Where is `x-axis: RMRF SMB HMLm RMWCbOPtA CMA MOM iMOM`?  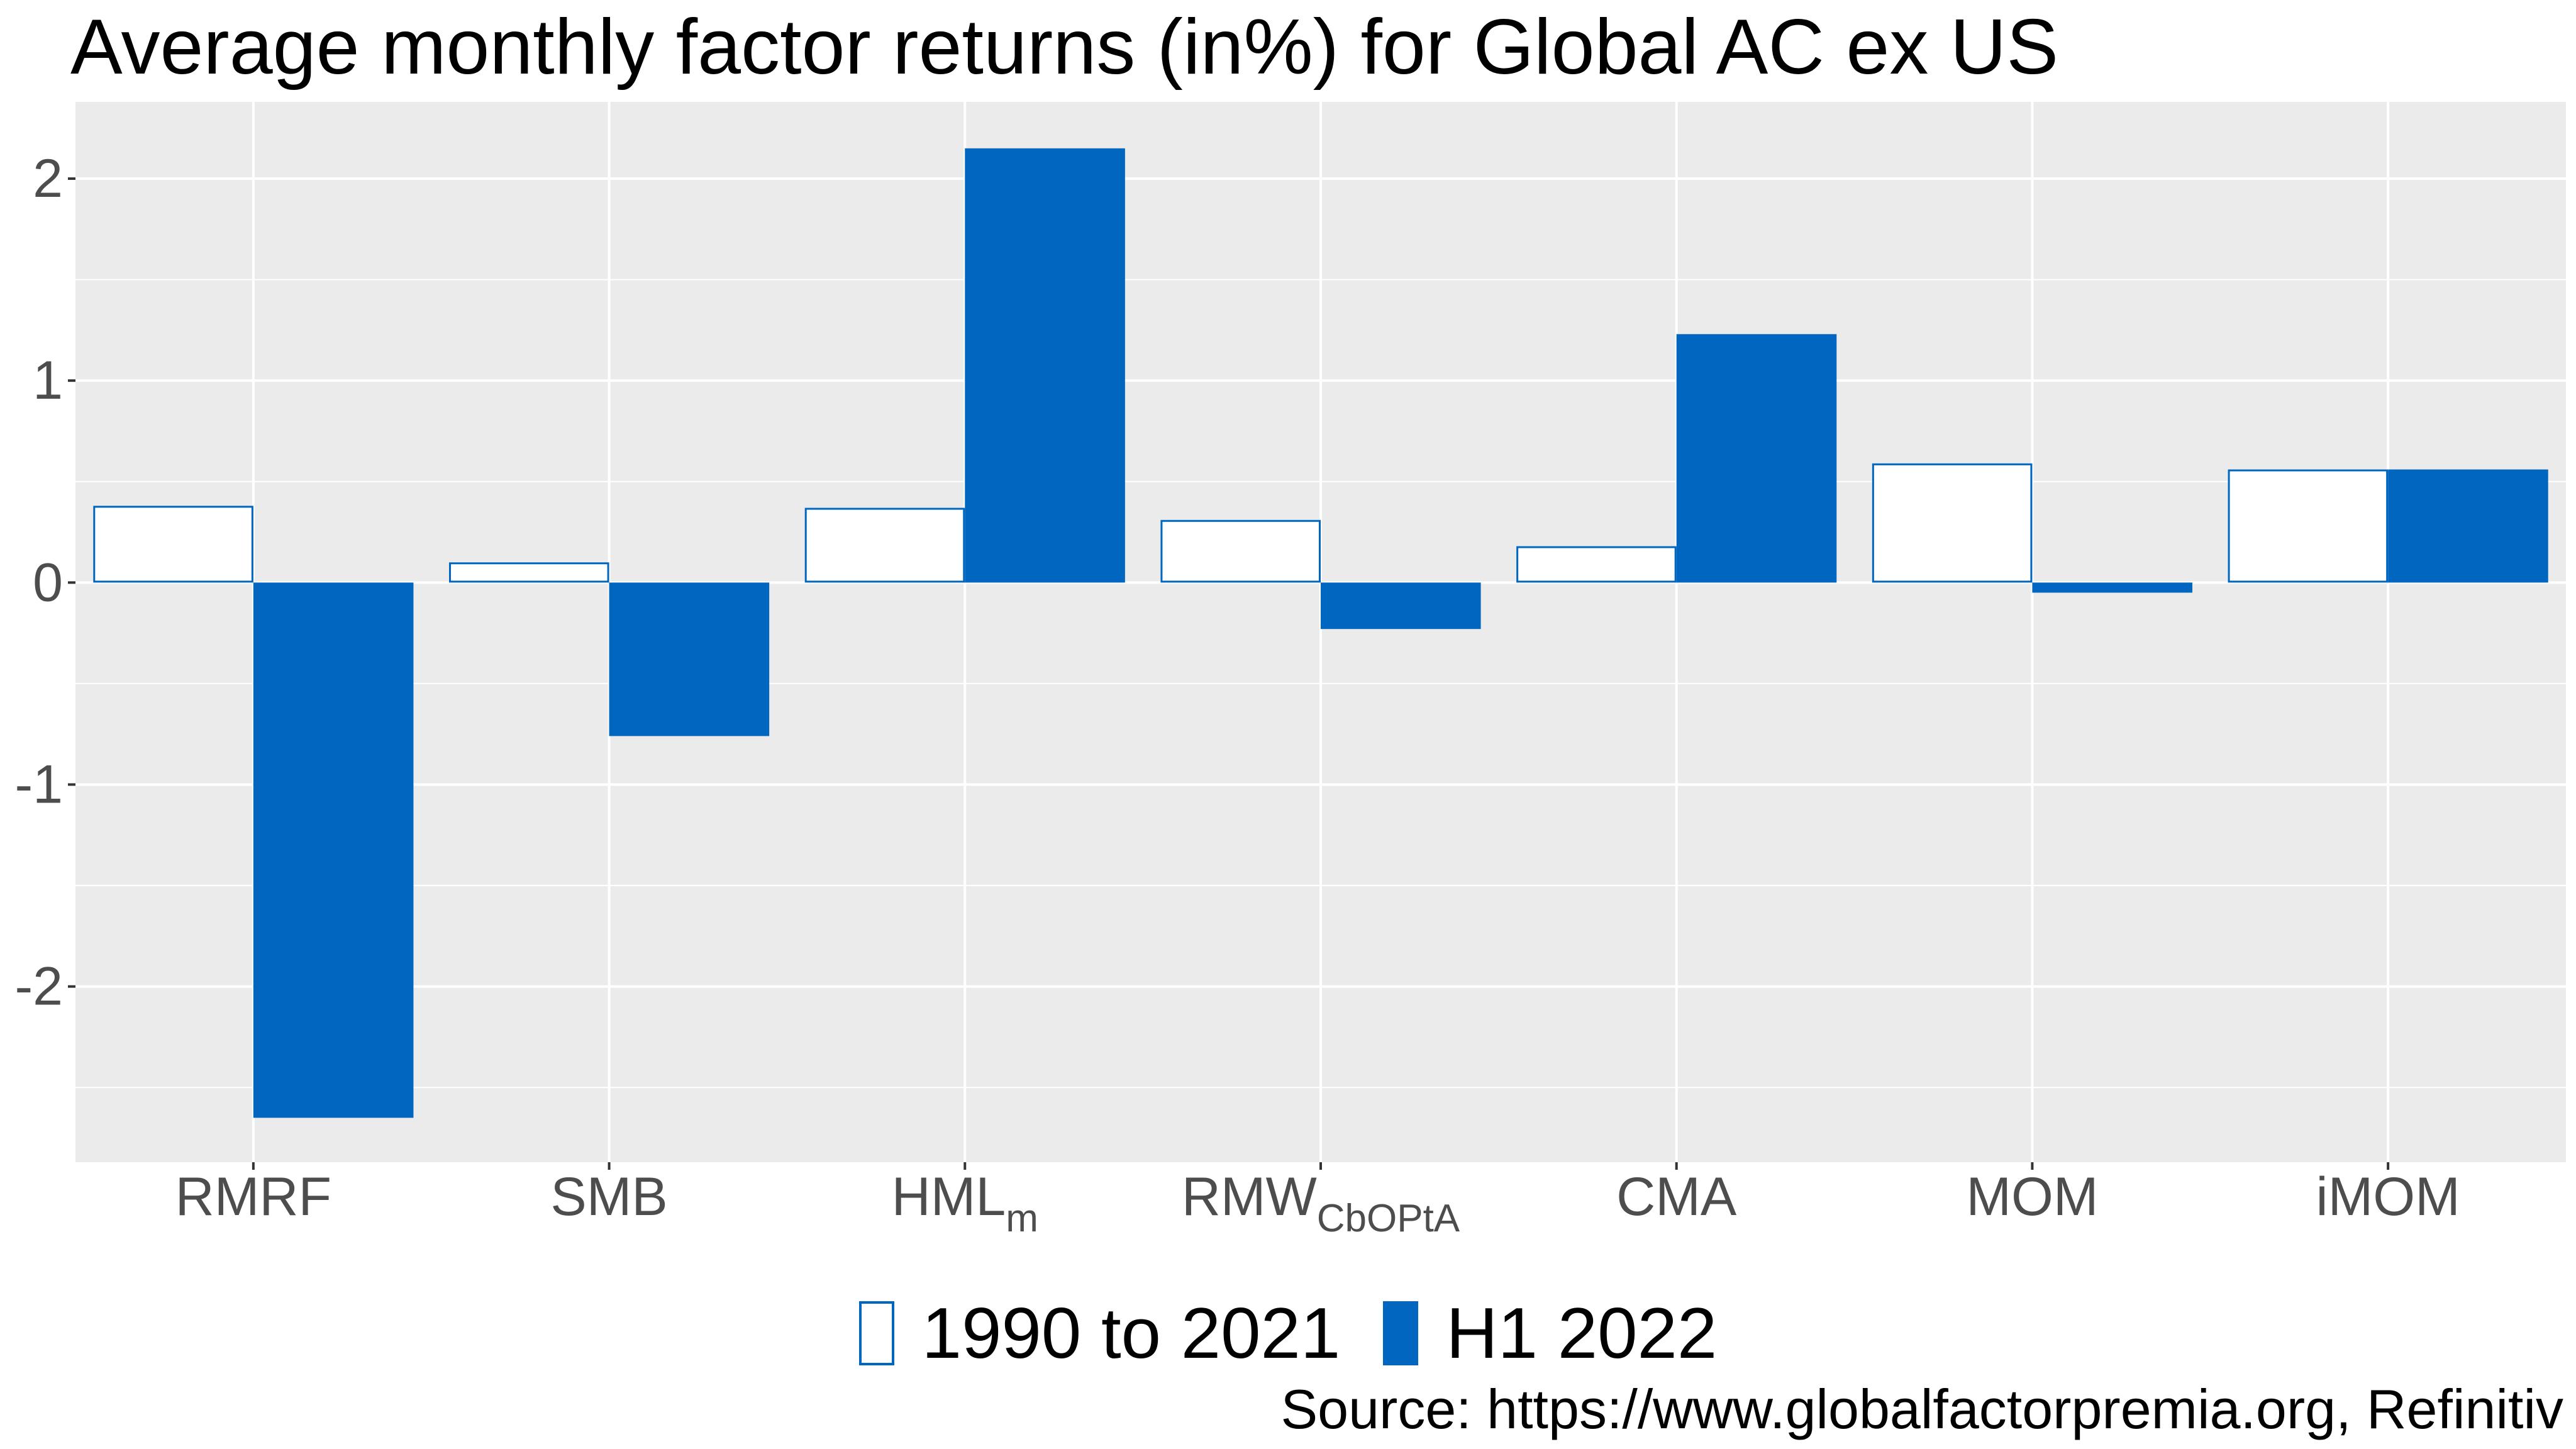 x-axis: RMRF SMB HMLm RMWCbOPtA CMA MOM iMOM is located at coordinates (1317, 1201).